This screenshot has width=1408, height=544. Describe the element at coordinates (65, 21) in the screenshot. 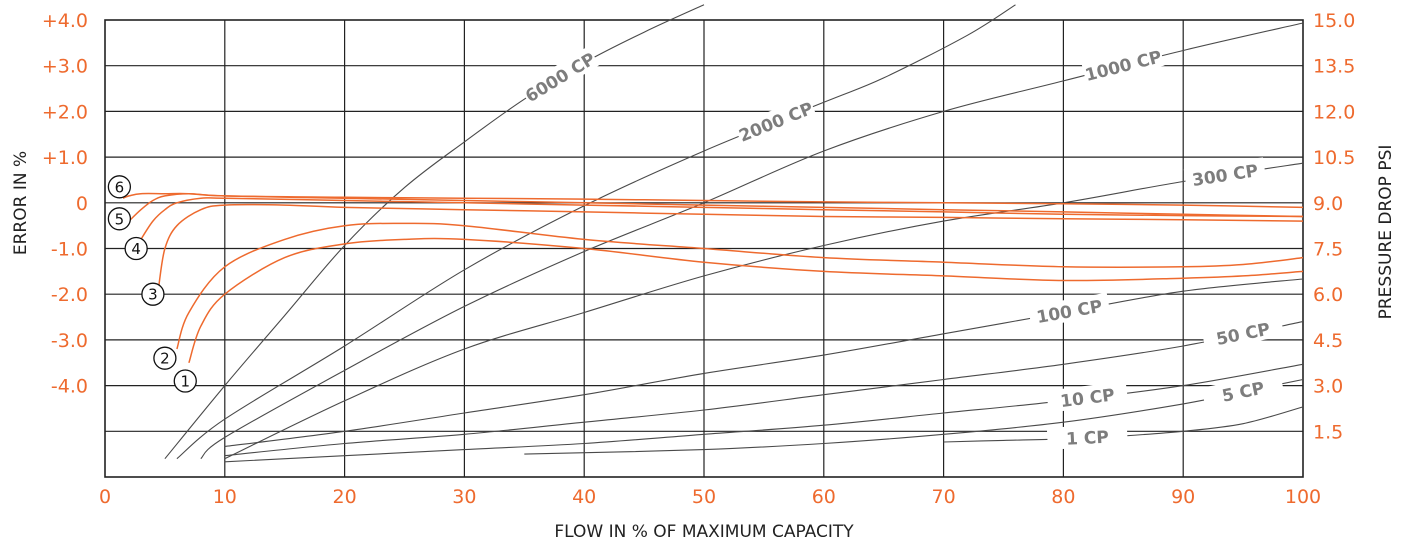

I see `y-tick-label-left: +4.0` at that location.